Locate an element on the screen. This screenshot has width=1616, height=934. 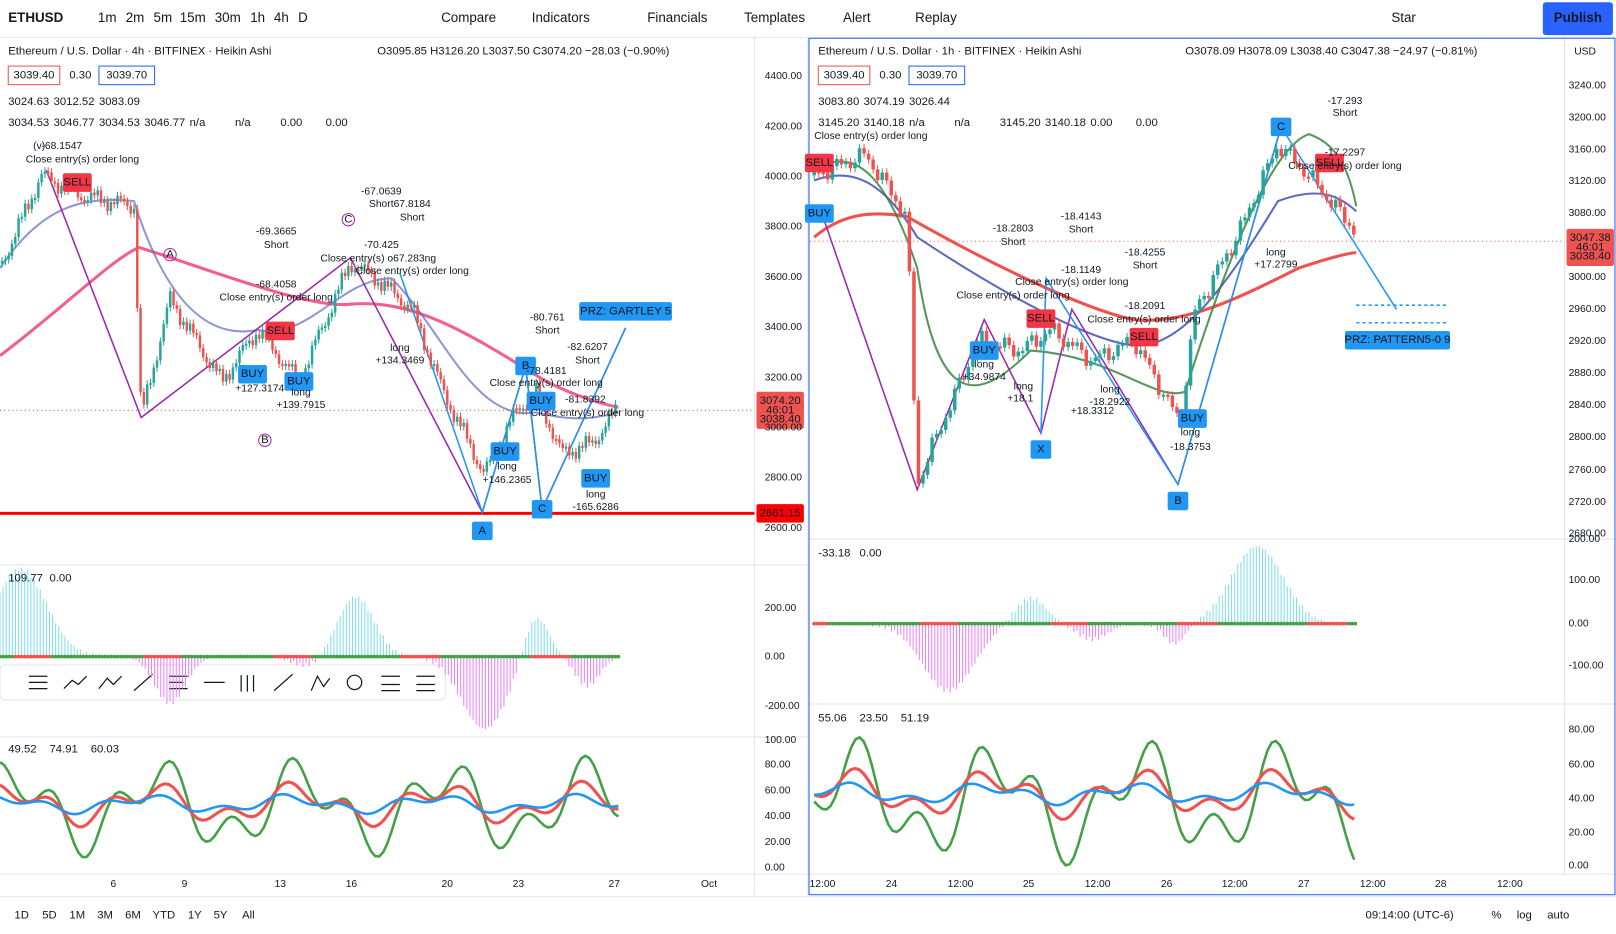
toolbar-button: Alert is located at coordinates (857, 17).